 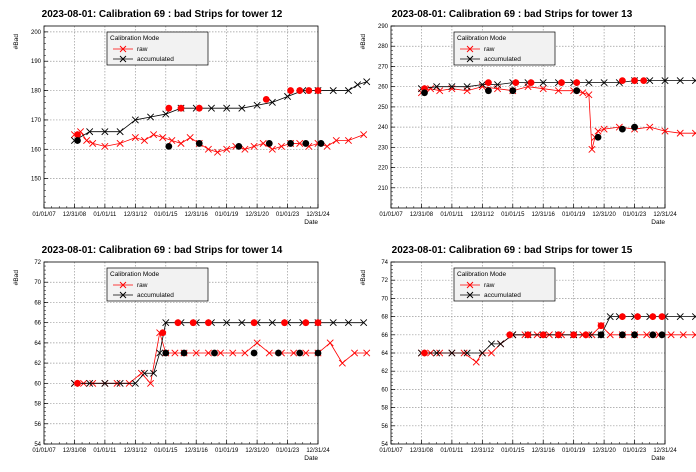 What do you see at coordinates (166, 451) in the screenshot?
I see `x-tick-label: 01/01/15` at bounding box center [166, 451].